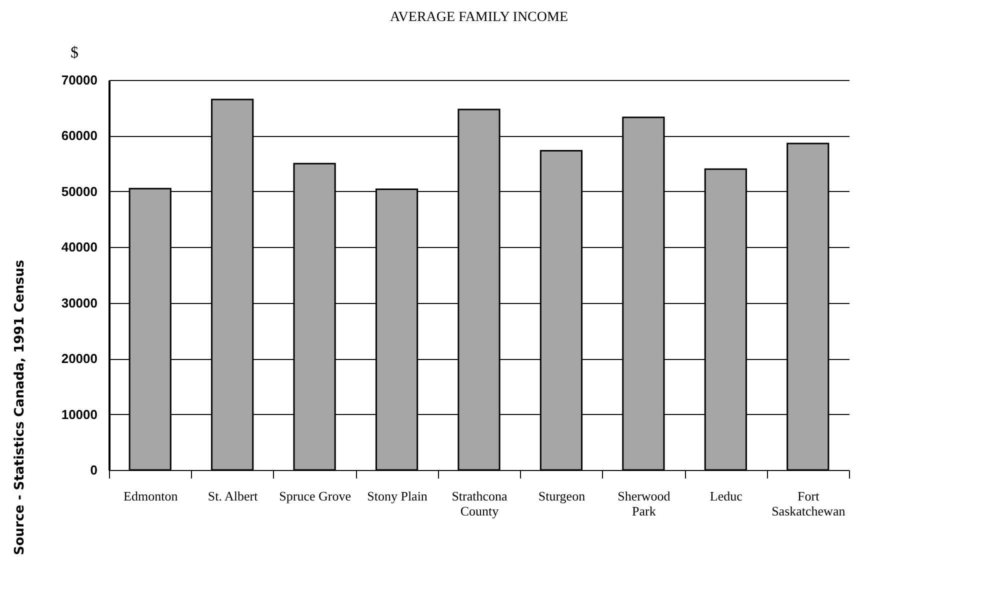 This screenshot has width=981, height=602. Describe the element at coordinates (79, 191) in the screenshot. I see `y-tick-label: 50000` at that location.